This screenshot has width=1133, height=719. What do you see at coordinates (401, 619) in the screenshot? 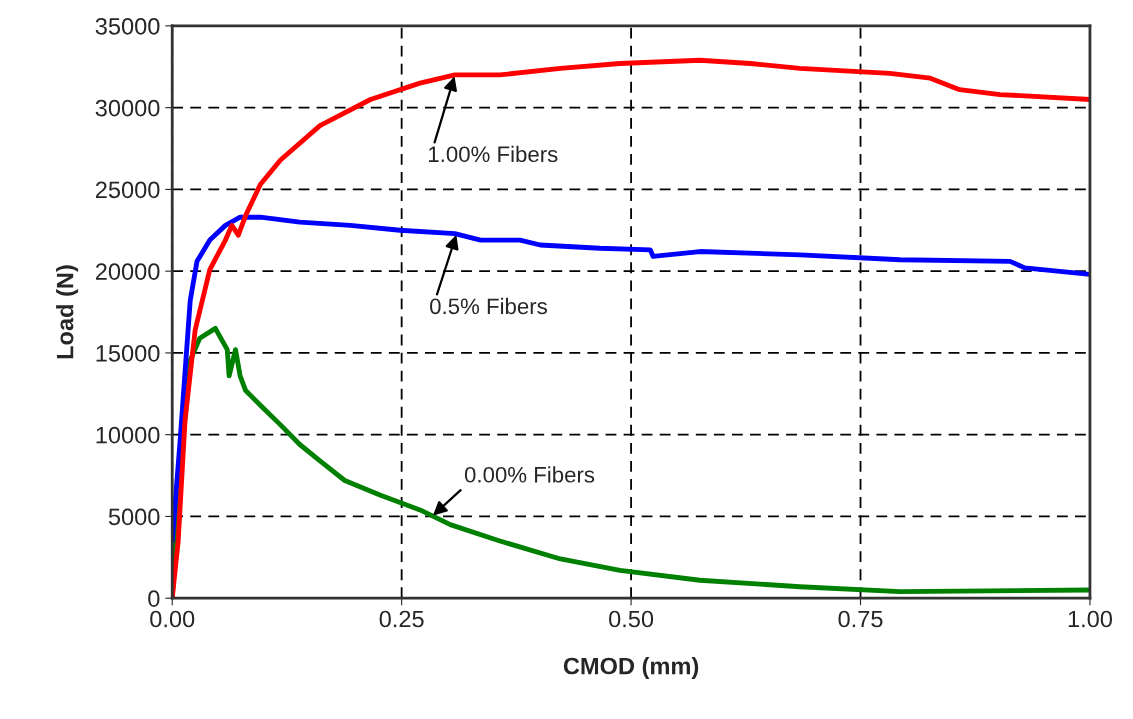
I see `x-tick-label: 0.25` at bounding box center [401, 619].